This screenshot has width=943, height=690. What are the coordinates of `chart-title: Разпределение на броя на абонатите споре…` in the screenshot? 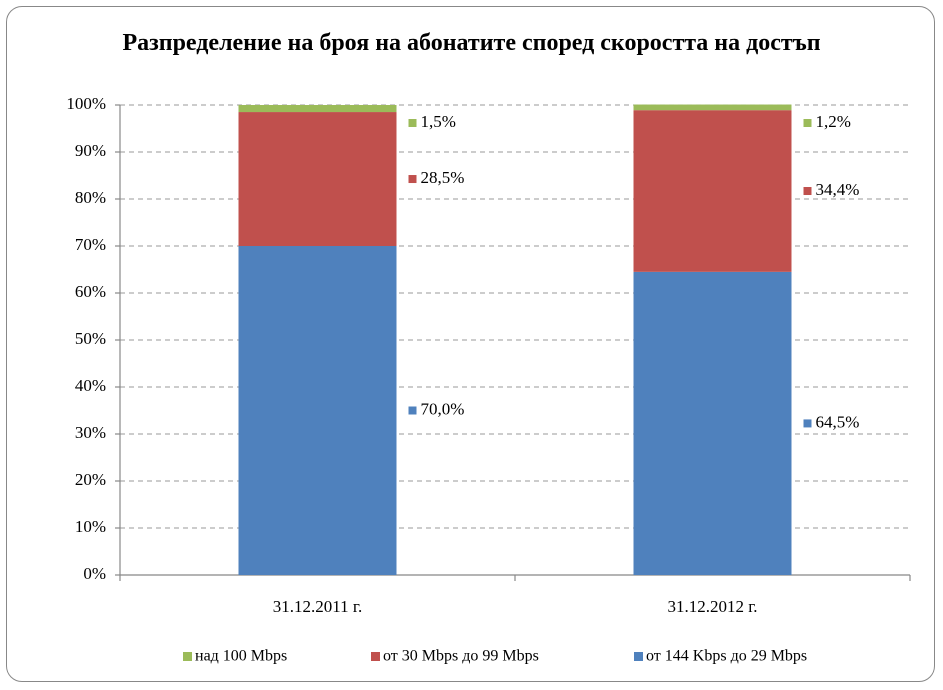 It's located at (471, 43).